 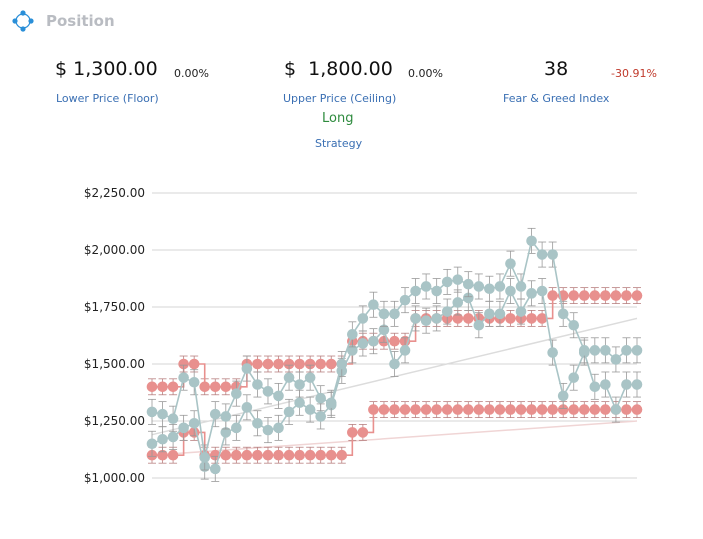 I want to click on position-nodes-icon, so click(x=23, y=21).